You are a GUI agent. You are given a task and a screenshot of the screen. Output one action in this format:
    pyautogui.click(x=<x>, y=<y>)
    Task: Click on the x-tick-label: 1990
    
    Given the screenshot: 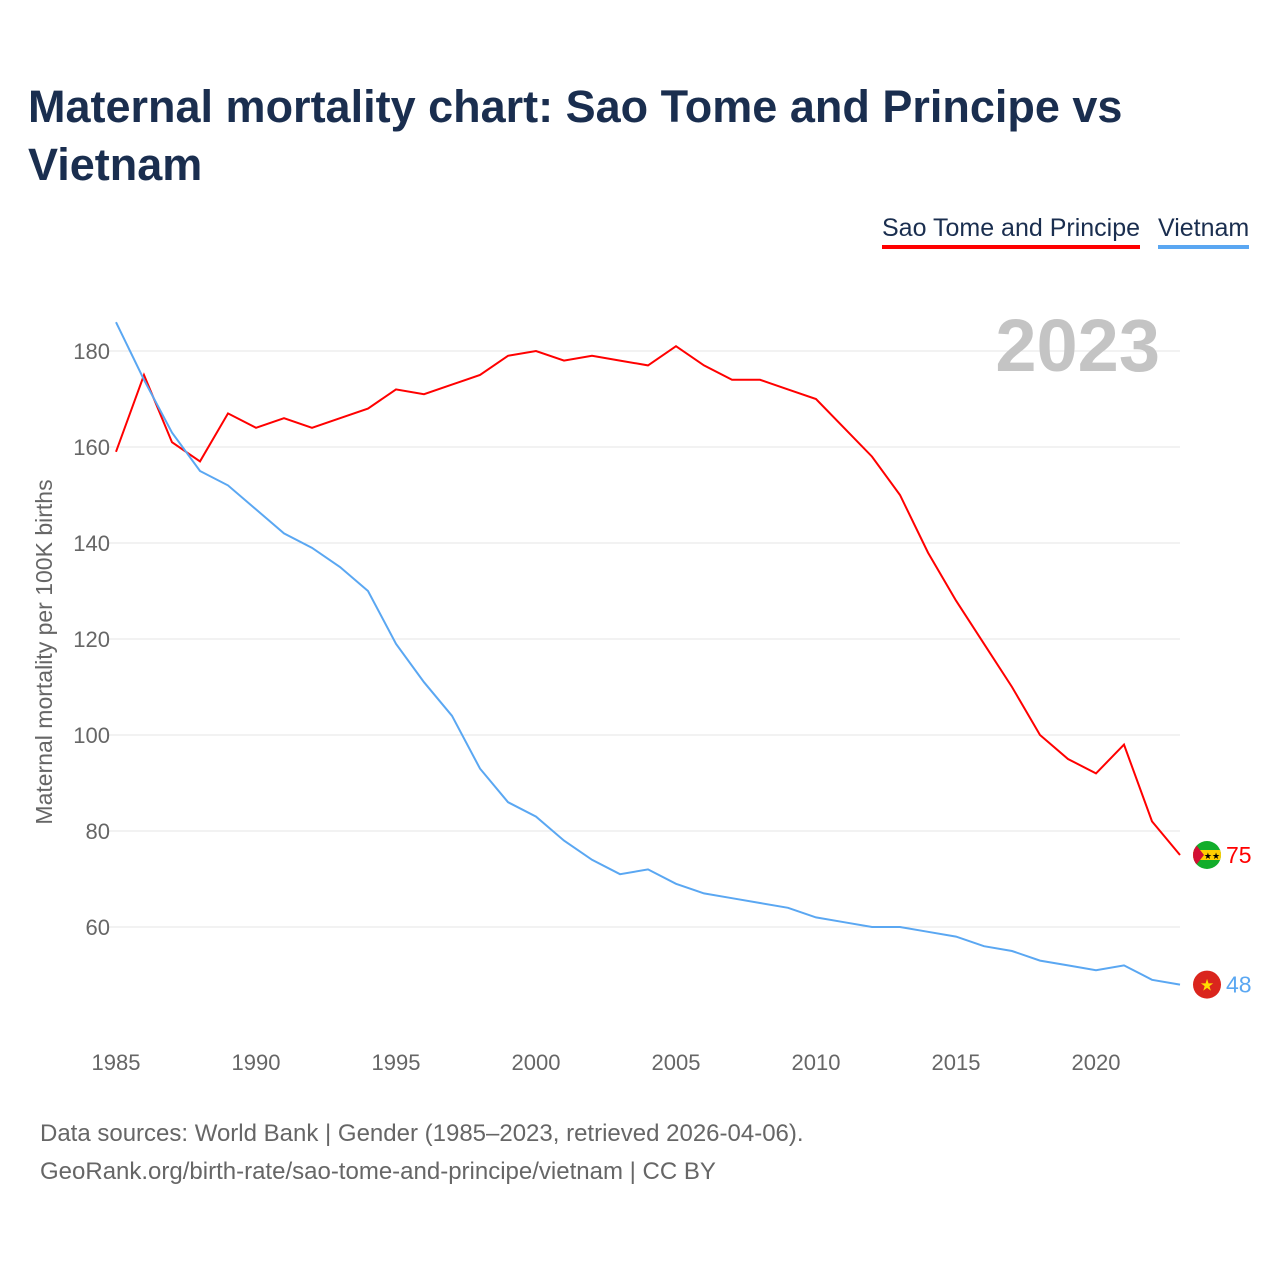 What is the action you would take?
    pyautogui.click(x=256, y=1062)
    